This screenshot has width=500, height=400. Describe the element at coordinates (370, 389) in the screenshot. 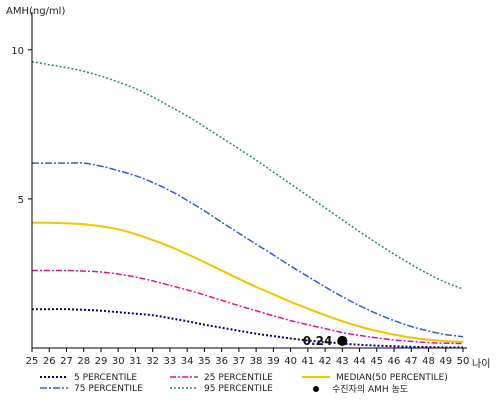

I see `legend-marker-label: 수진자의 AMH 농도` at that location.